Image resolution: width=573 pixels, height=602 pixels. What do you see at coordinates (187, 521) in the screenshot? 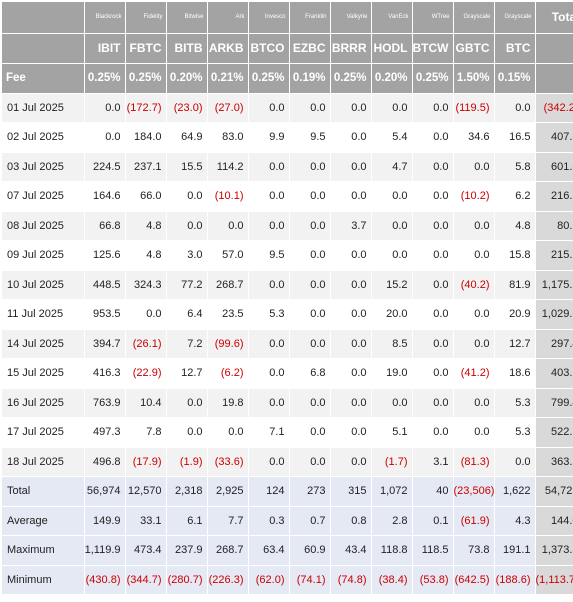
I see `summary-value-cell: 6.1` at bounding box center [187, 521].